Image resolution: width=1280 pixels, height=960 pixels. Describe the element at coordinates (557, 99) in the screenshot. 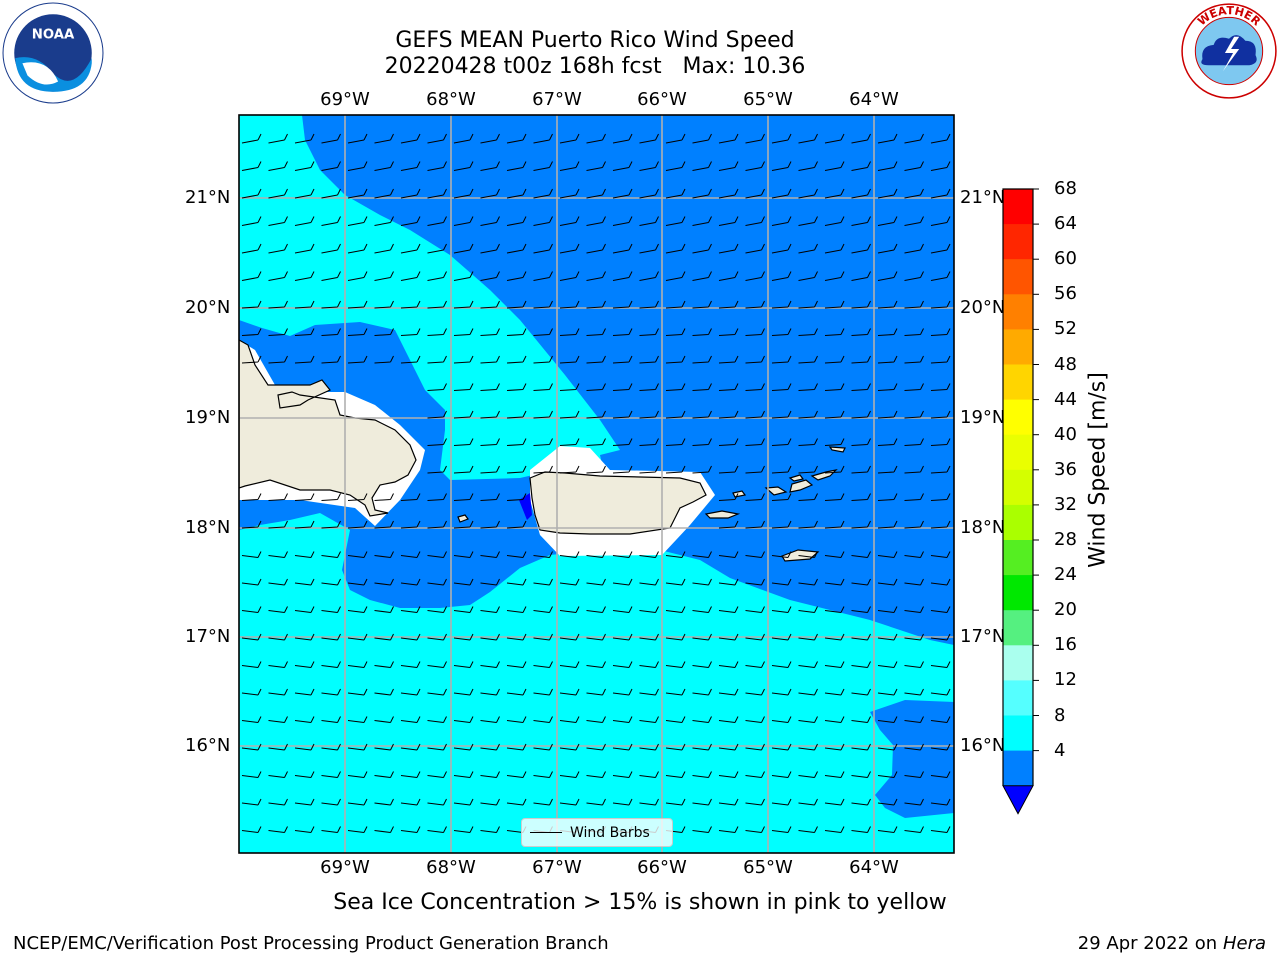

I see `lon-label-top: 67°W` at that location.